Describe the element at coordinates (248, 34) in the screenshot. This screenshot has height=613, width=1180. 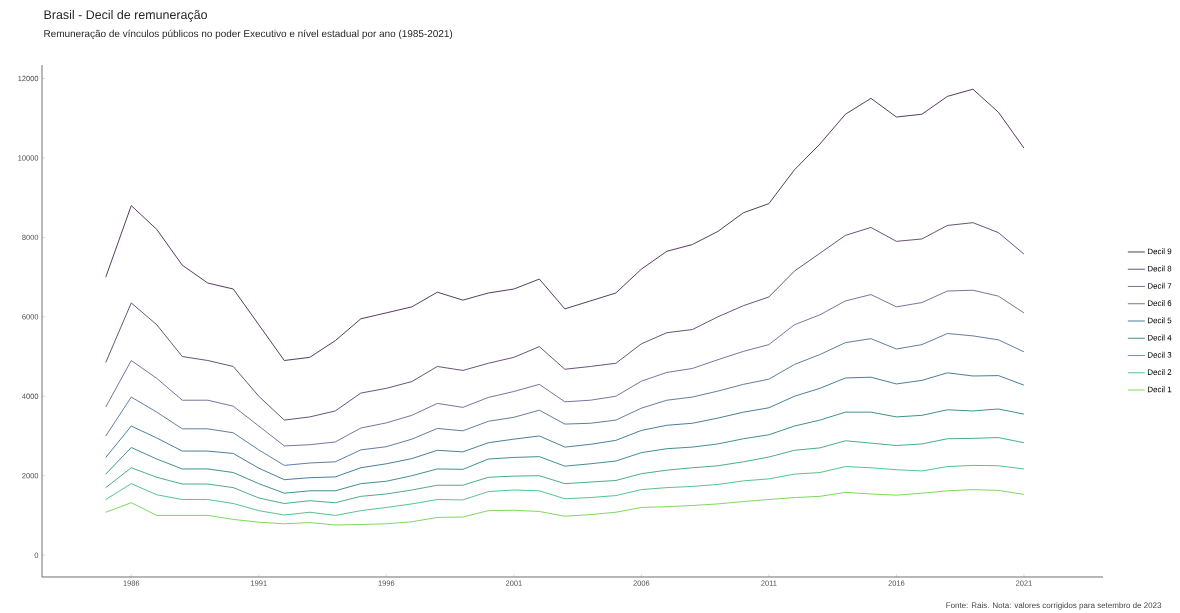
I see `chart-subtitle: Remuneração de vínculos públicos no poder Executivo e nível estadual por ano (1985-2021)` at that location.